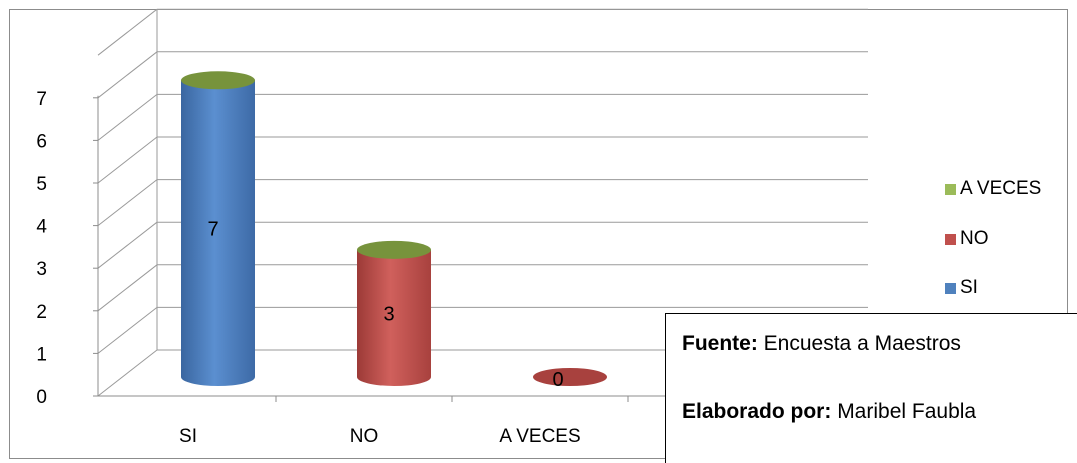  Describe the element at coordinates (41, 312) in the screenshot. I see `y-tick-label: 2` at that location.